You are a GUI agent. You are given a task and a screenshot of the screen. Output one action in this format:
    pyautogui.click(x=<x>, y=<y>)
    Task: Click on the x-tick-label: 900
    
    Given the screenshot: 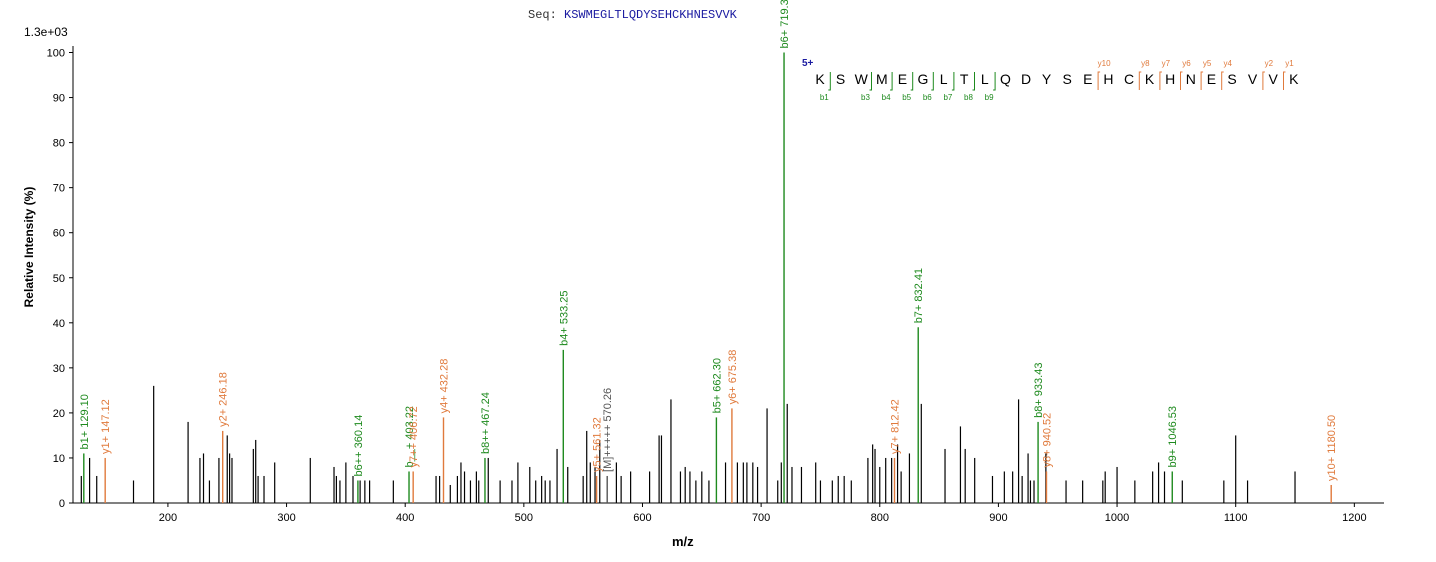 What is the action you would take?
    pyautogui.click(x=998, y=518)
    